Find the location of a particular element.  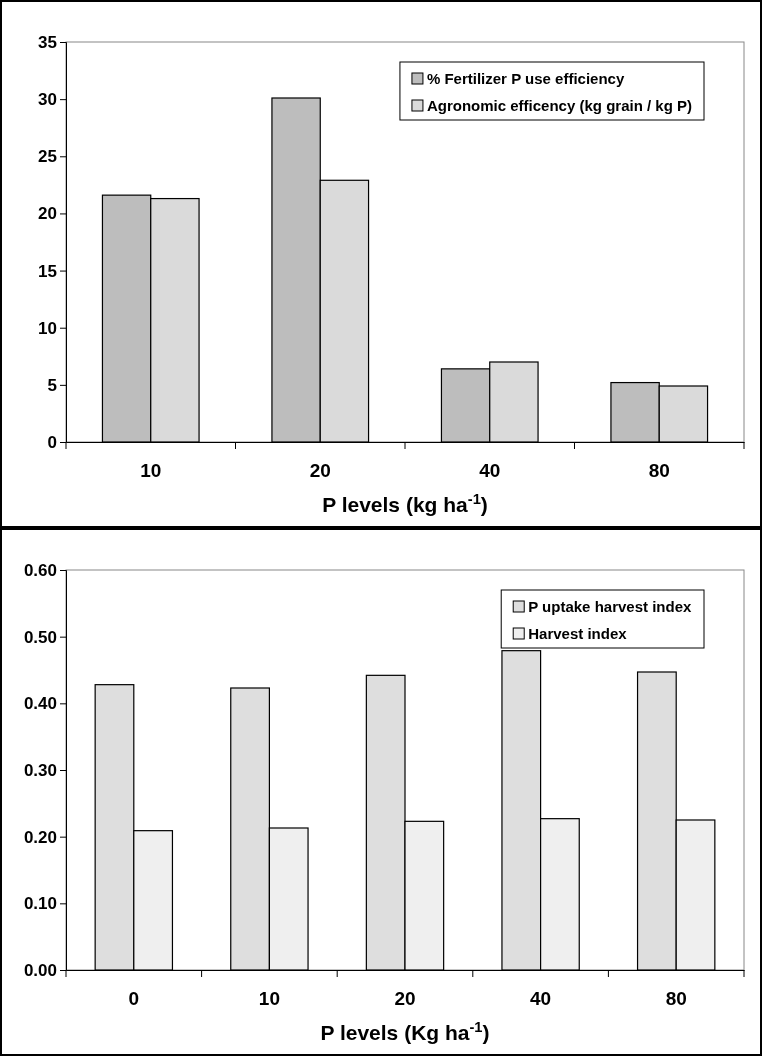

y-tick-label: 20 is located at coordinates (47, 214).